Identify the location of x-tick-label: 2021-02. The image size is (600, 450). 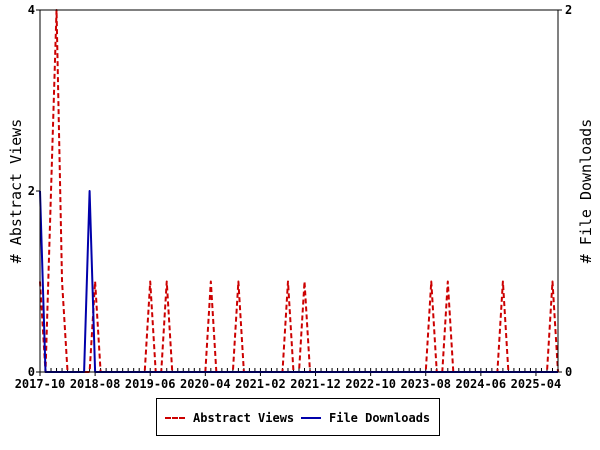
(260, 384).